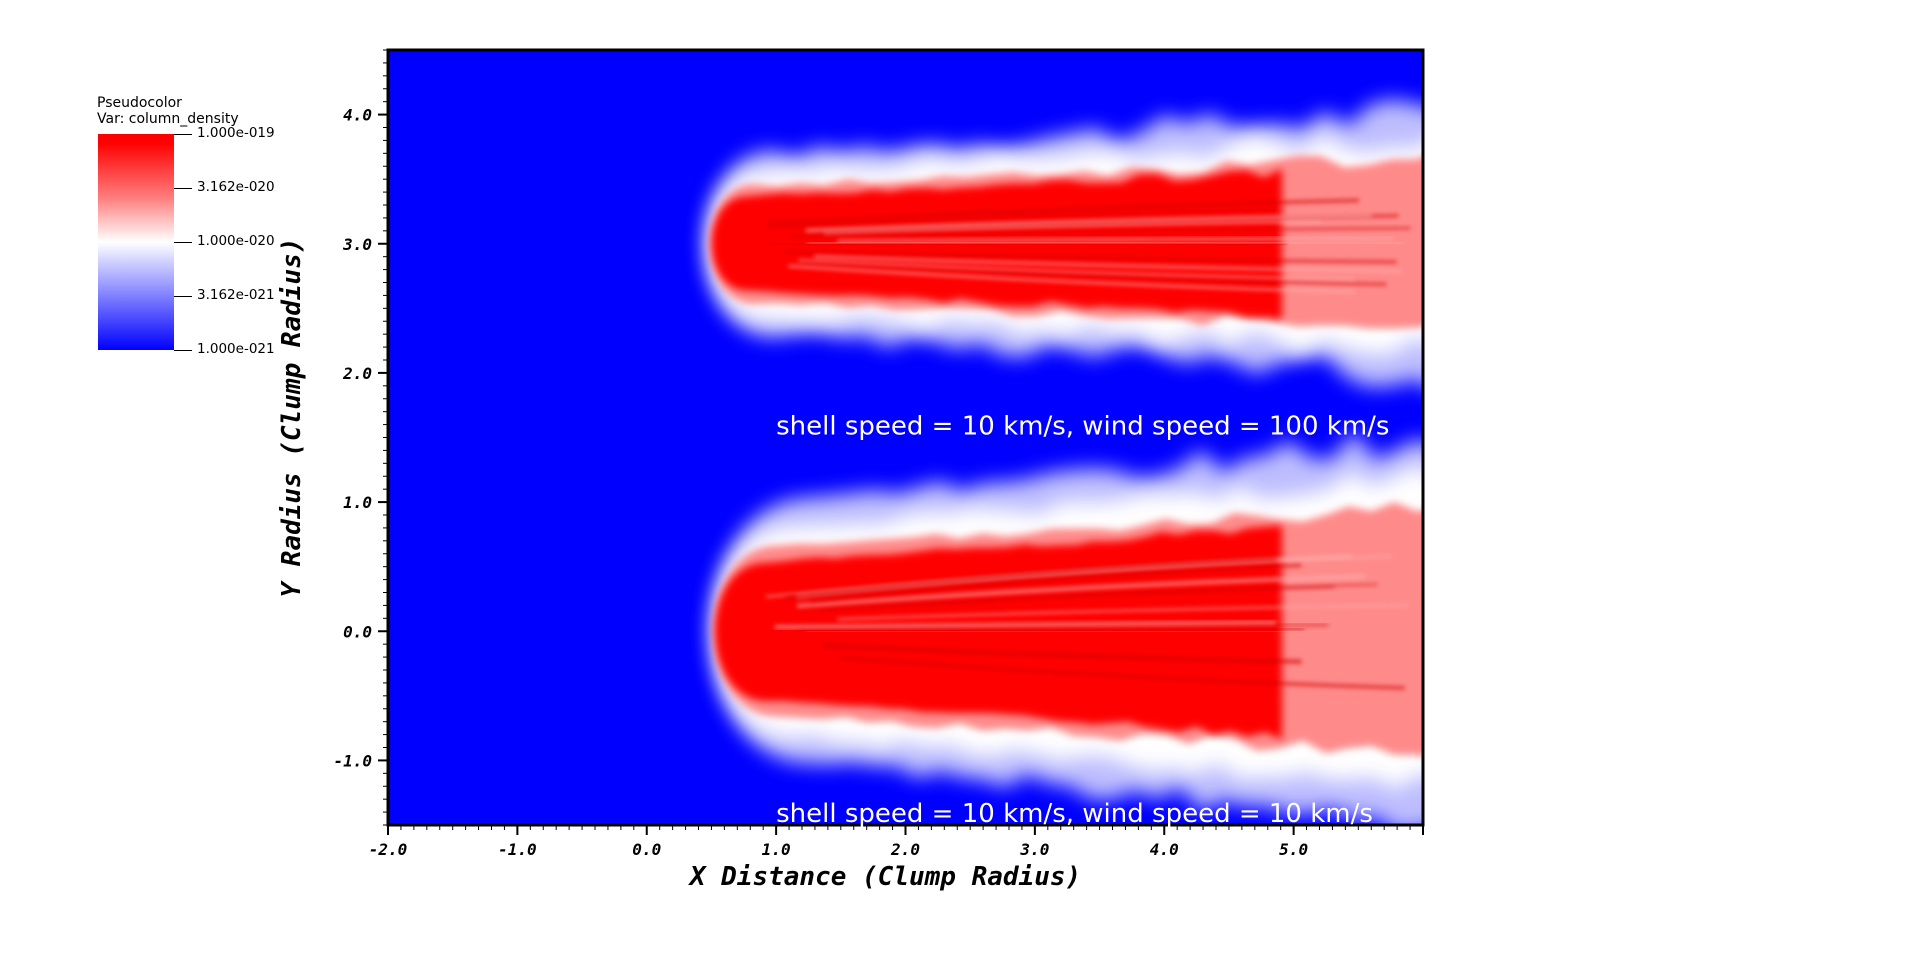  I want to click on y-tick-label: 1.0, so click(357, 502).